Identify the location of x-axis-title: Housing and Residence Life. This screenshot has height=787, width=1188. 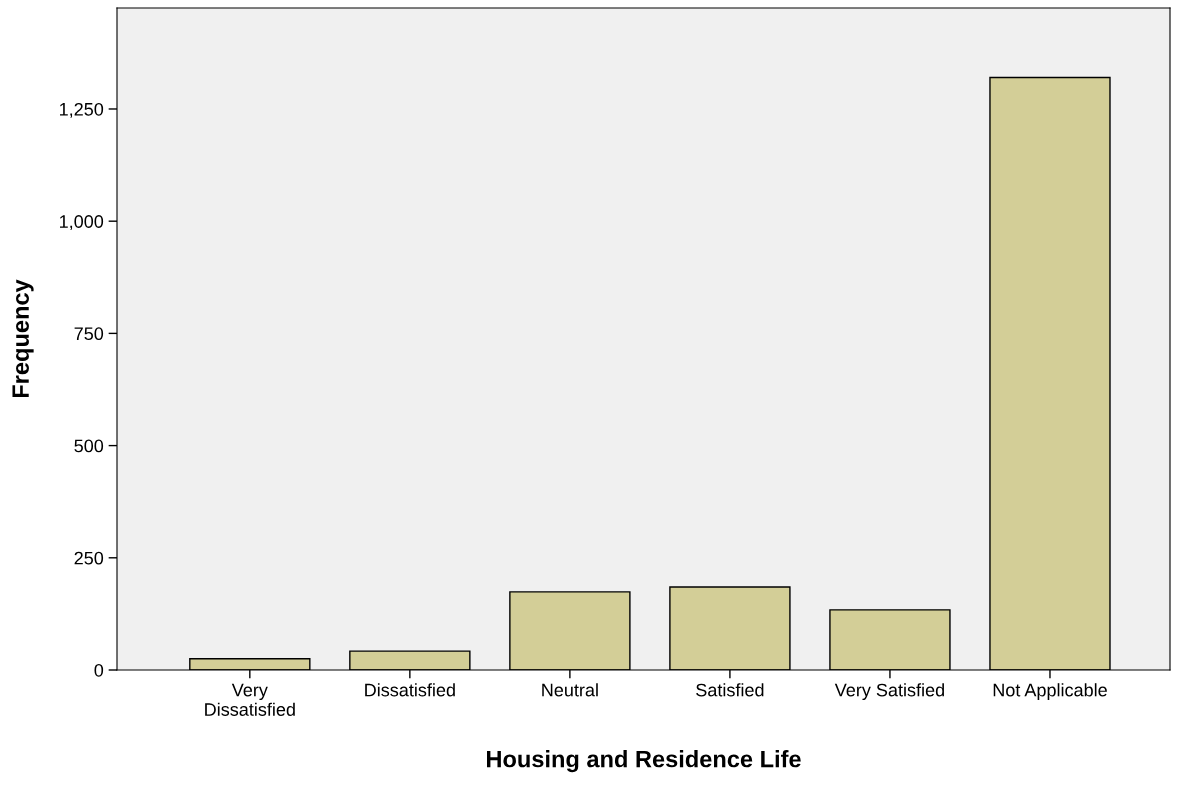
(644, 761).